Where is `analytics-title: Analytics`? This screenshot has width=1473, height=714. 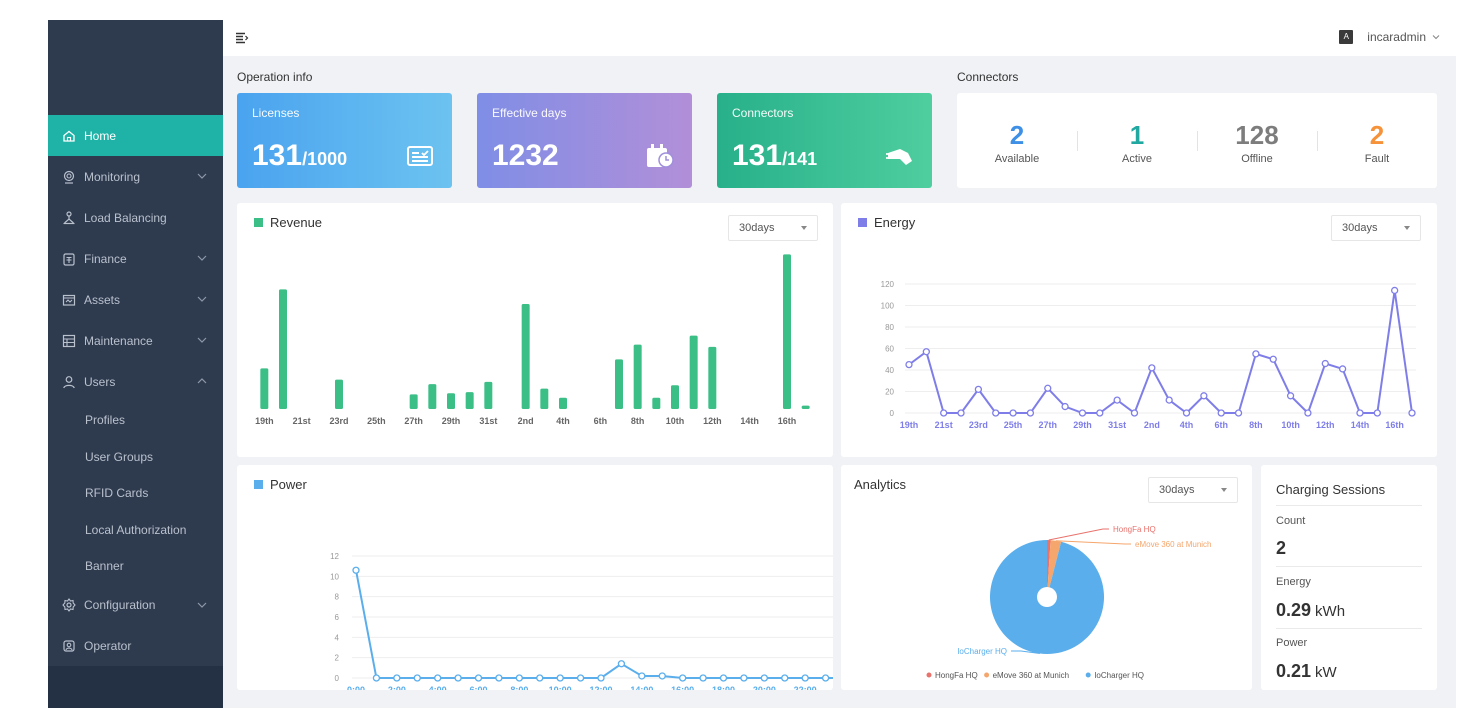
analytics-title: Analytics is located at coordinates (880, 484).